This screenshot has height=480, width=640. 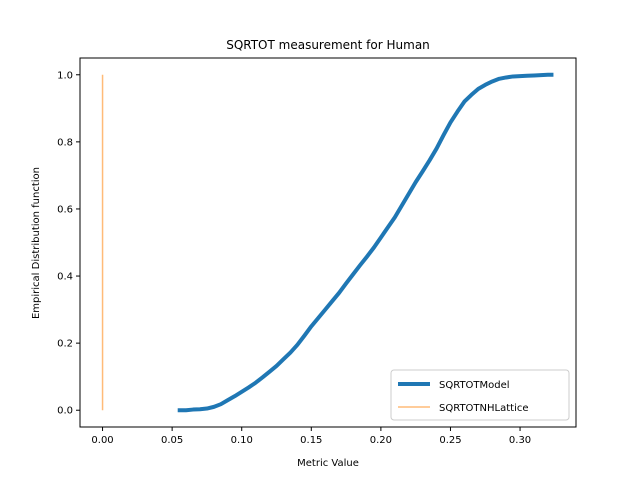 I want to click on y-axis-ticks: 0.0 0.2 0.4 0.6 0.8 1.0, so click(x=68, y=243).